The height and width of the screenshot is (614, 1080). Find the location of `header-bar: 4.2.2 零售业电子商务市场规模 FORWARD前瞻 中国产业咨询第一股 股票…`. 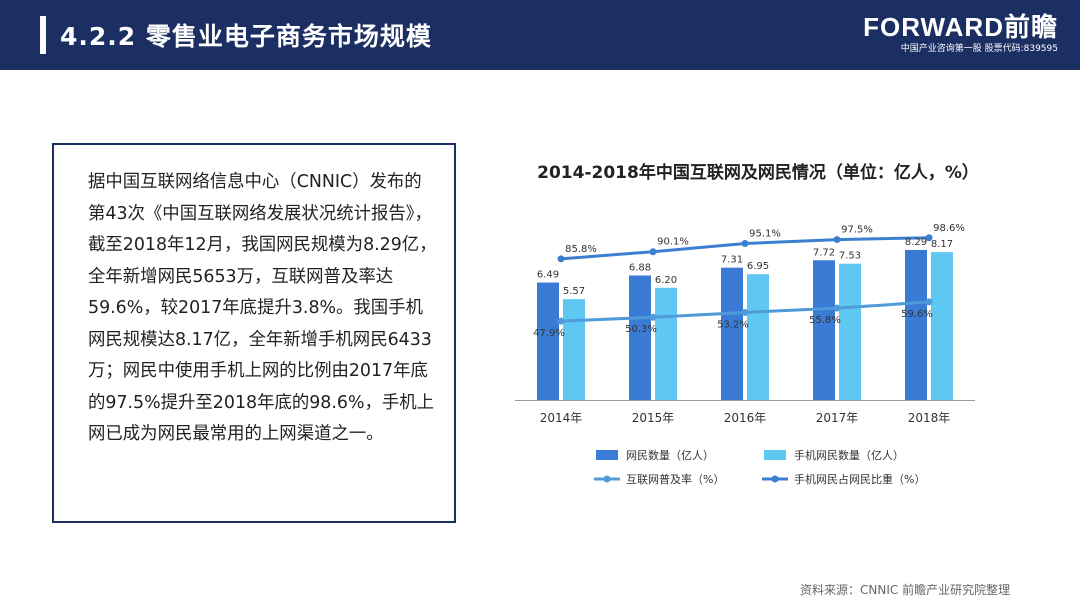

header-bar: 4.2.2 零售业电子商务市场规模 FORWARD前瞻 中国产业咨询第一股 股票… is located at coordinates (540, 35).